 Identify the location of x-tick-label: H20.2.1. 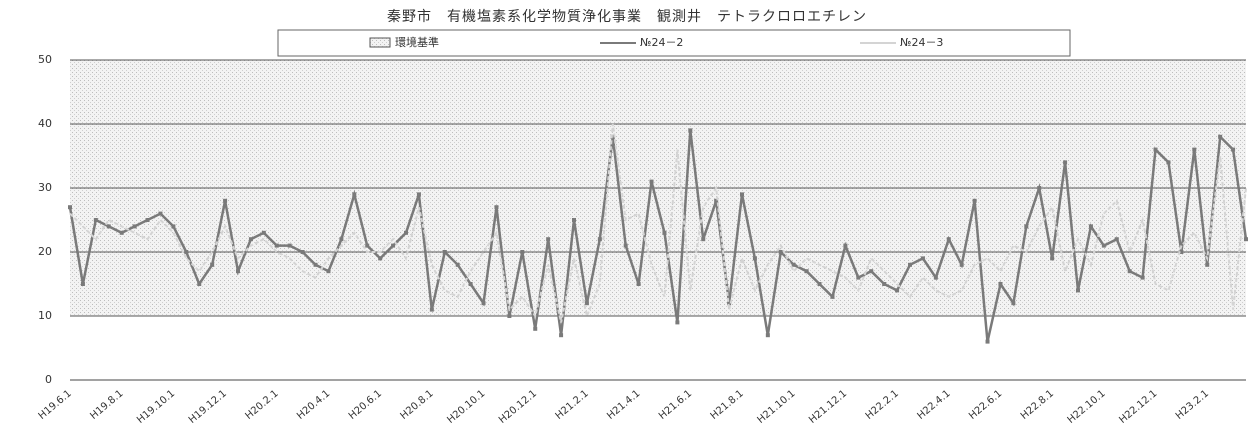
(261, 405).